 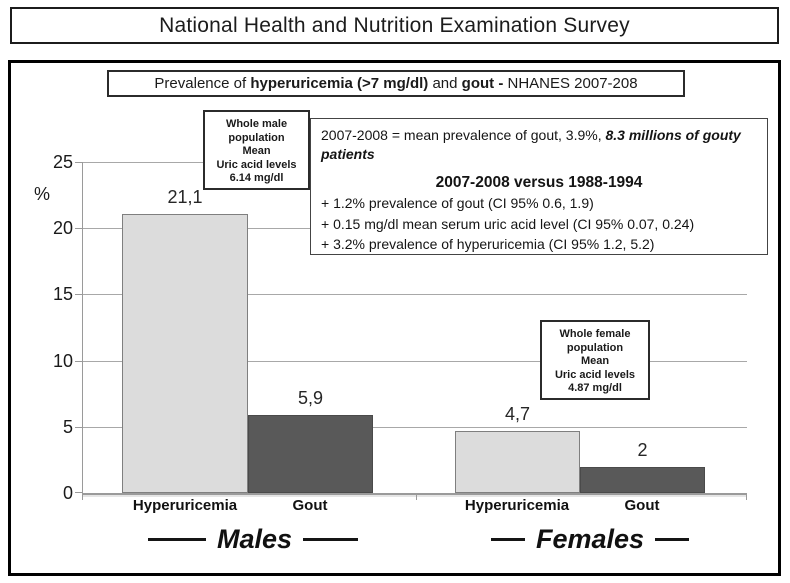 I want to click on males-dash-left, so click(x=176, y=539).